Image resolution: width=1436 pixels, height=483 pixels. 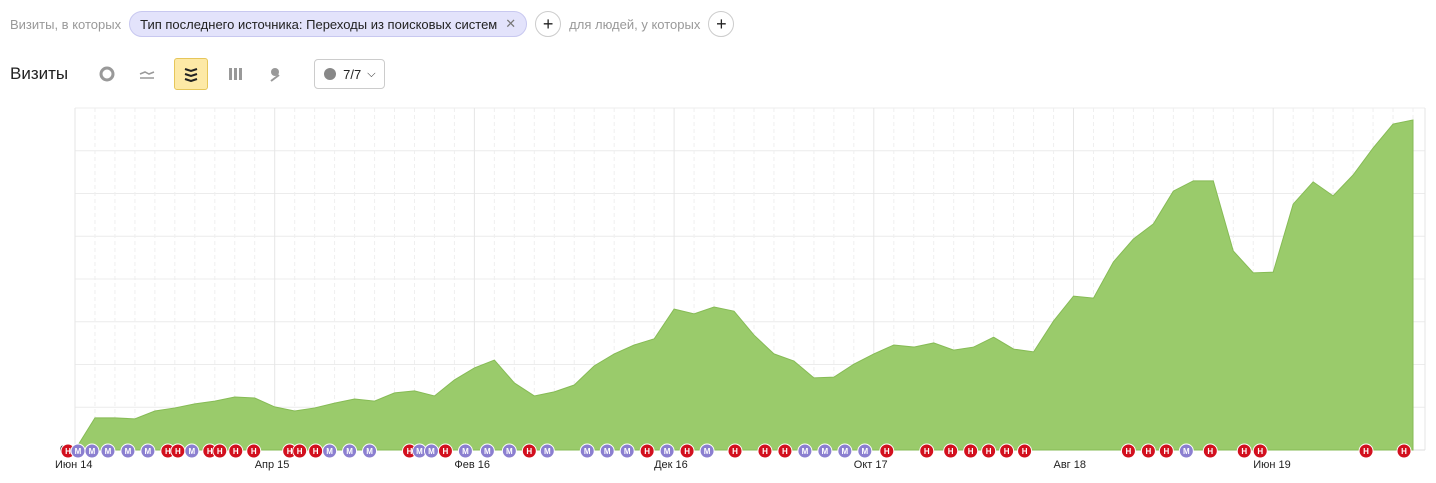 I want to click on notes-count: 7/7, so click(x=352, y=74).